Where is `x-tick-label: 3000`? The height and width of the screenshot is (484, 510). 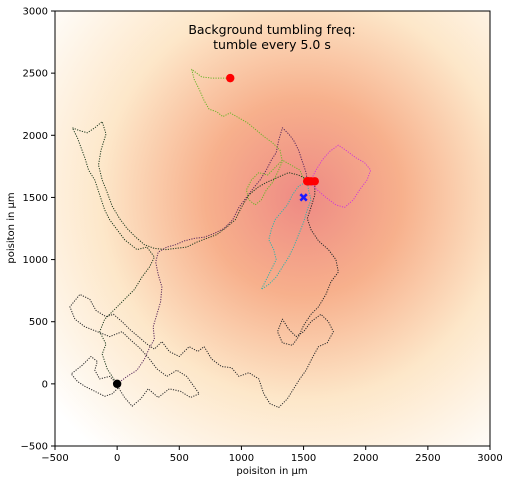 x-tick-label: 3000 is located at coordinates (489, 458).